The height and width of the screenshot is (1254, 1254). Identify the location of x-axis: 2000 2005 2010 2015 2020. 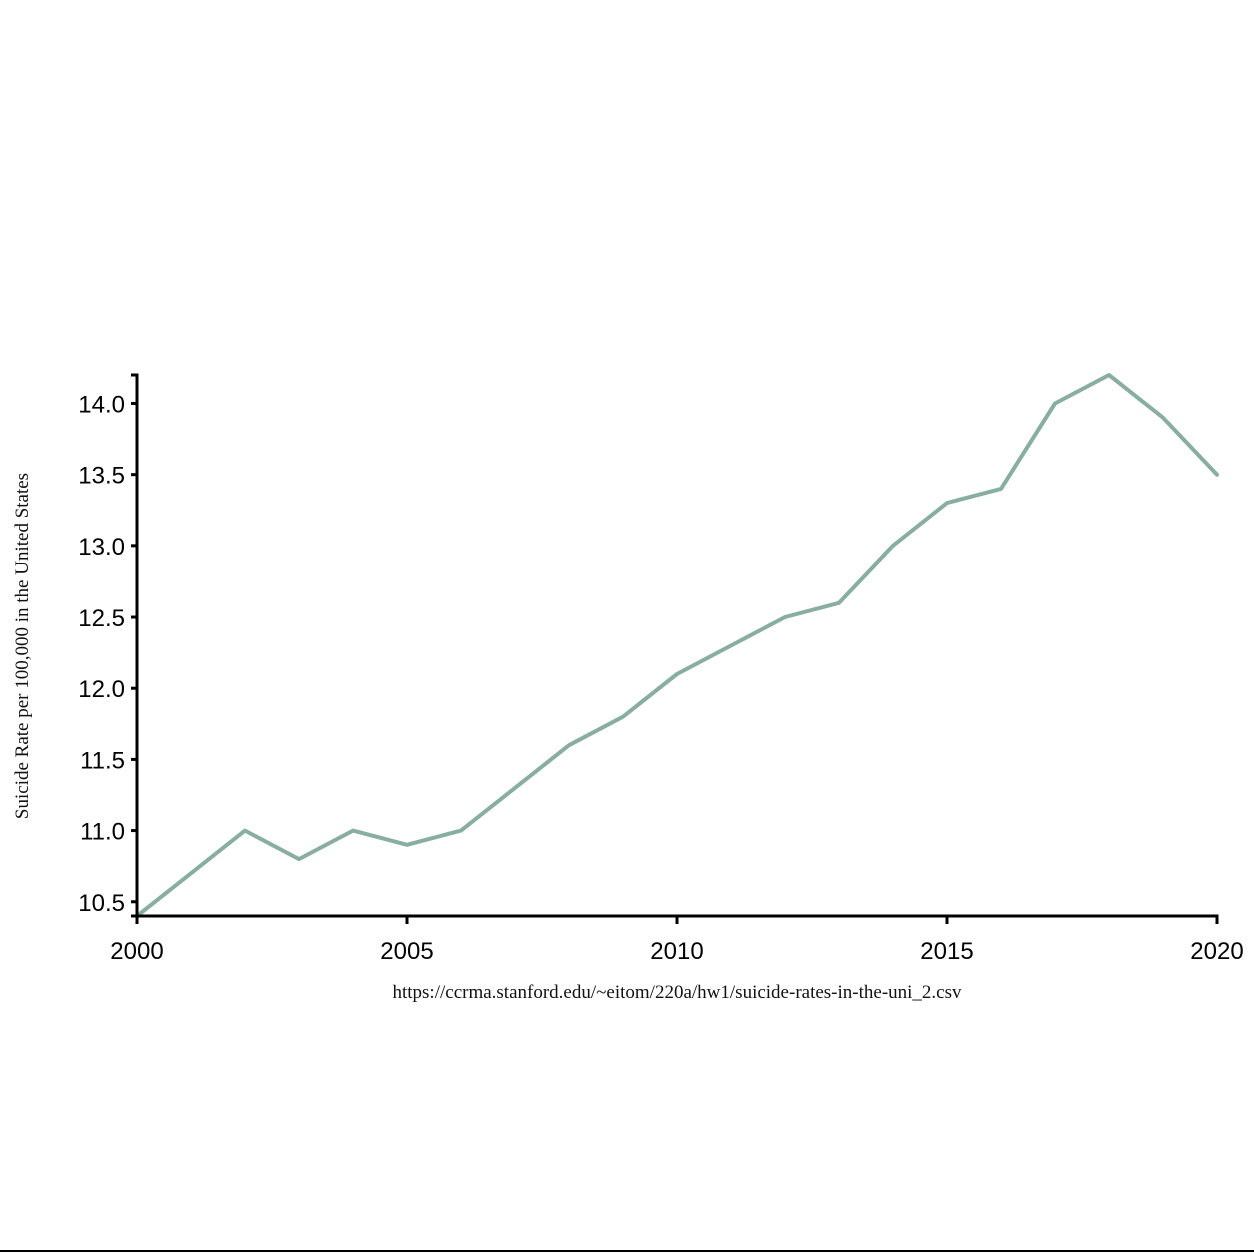
(677, 939).